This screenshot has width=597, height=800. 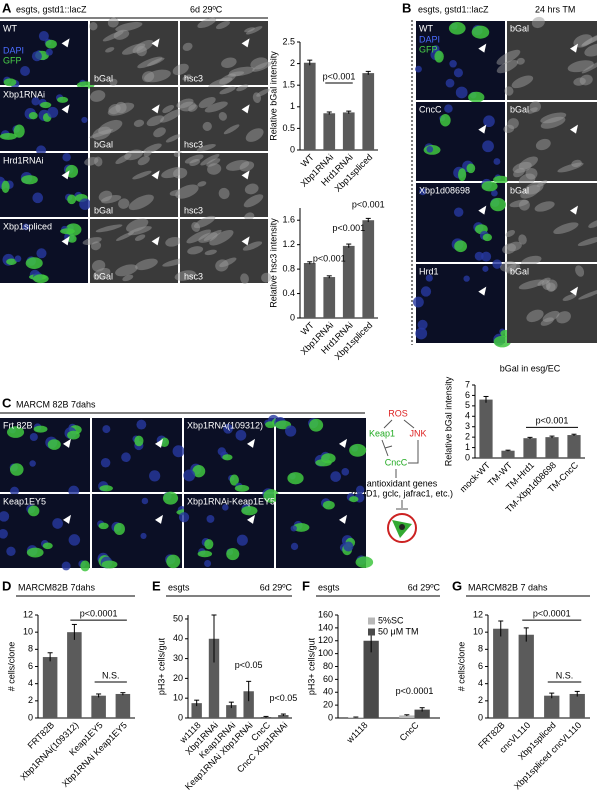 What do you see at coordinates (475, 477) in the screenshot?
I see `x-tick-label: mock-WT` at bounding box center [475, 477].